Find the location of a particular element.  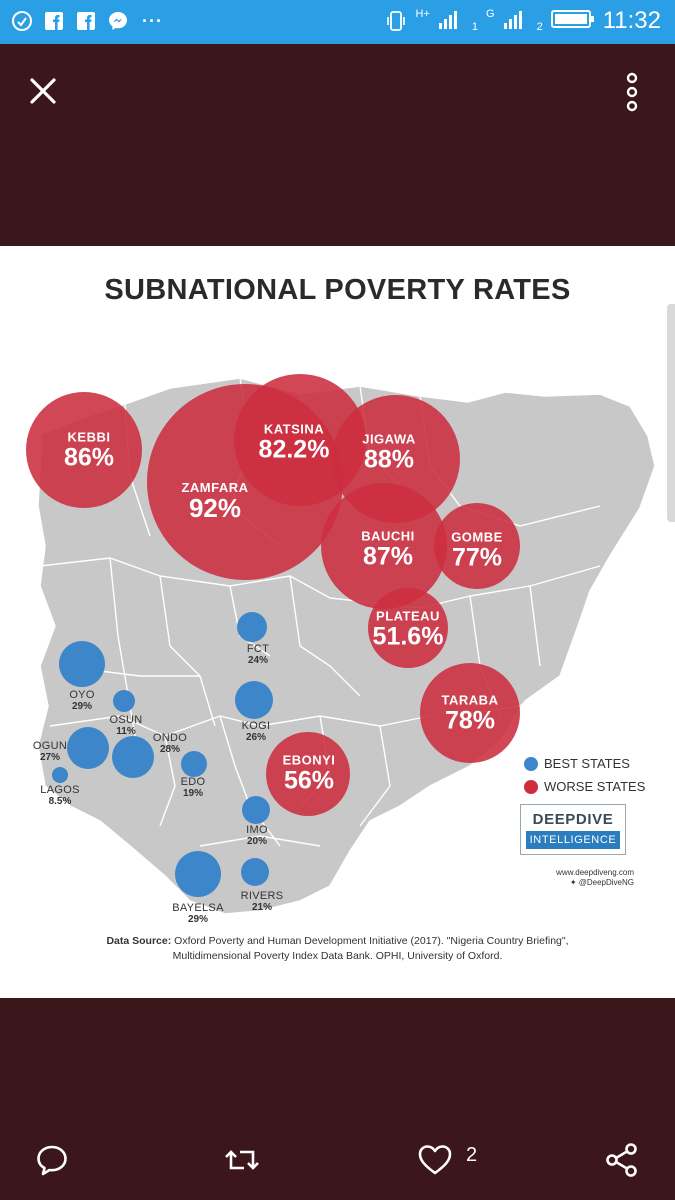

legend-best-swatch is located at coordinates (531, 763).